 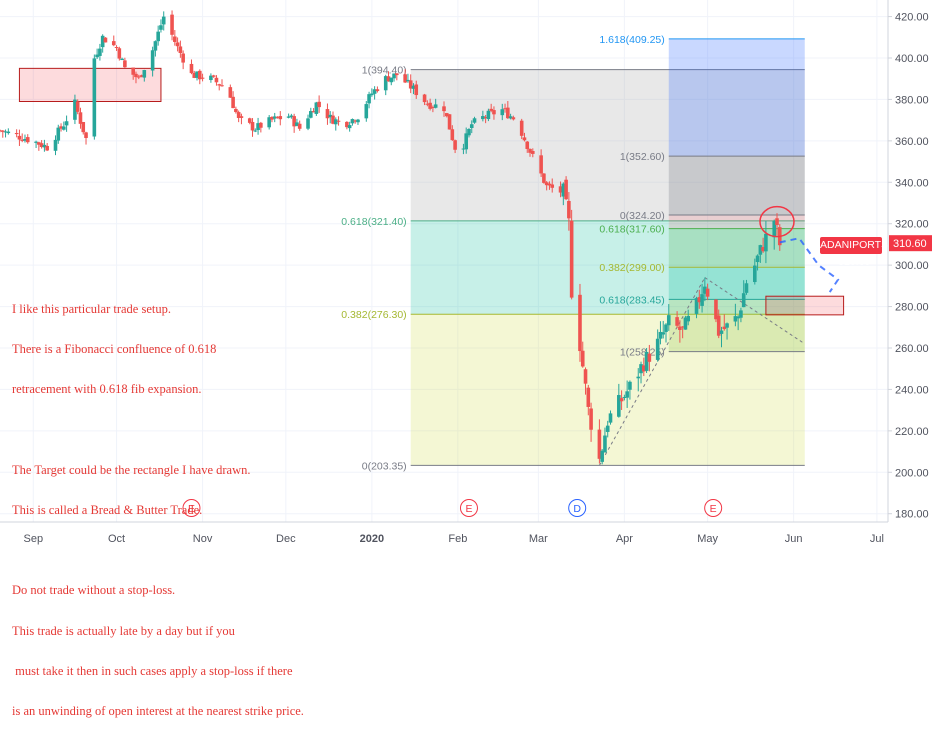 I want to click on price-axis-label: 280.00, so click(x=912, y=308).